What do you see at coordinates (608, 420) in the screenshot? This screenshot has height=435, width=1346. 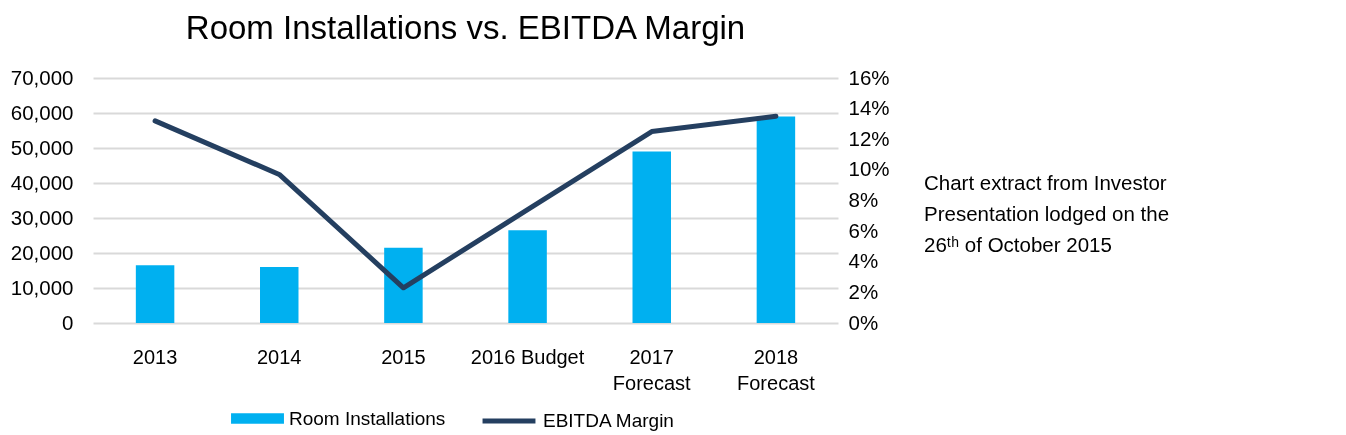 I see `legend-label: EBITDA Margin` at bounding box center [608, 420].